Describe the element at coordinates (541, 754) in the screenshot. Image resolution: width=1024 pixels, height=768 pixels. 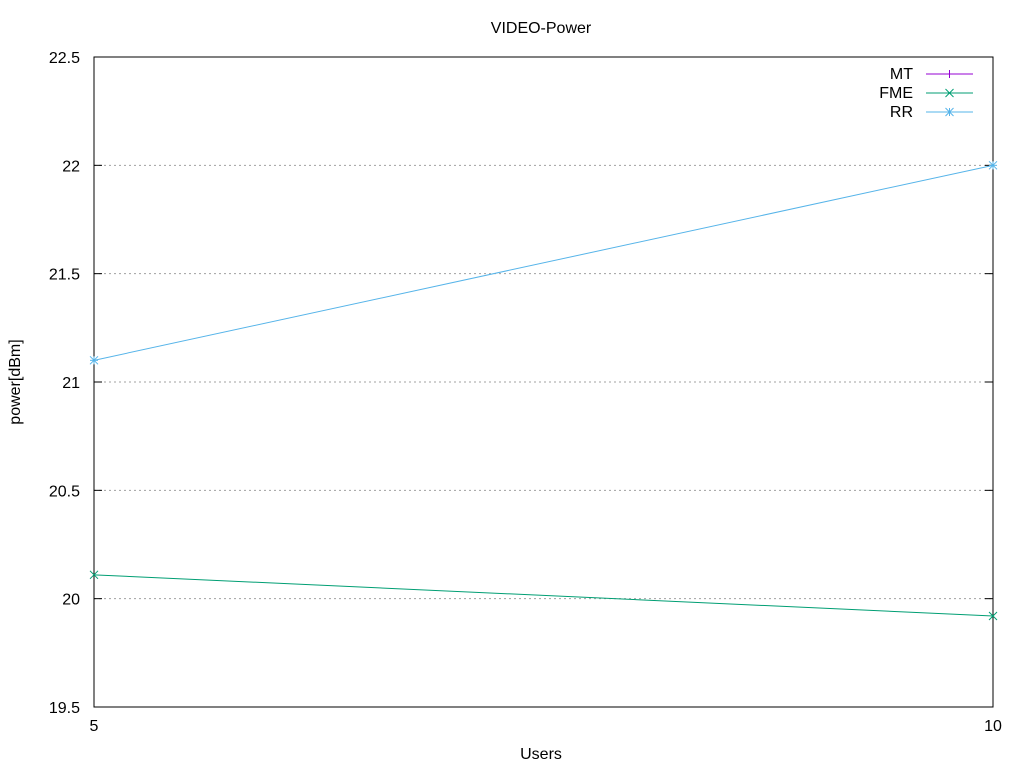
I see `x-axis-label: Users` at that location.